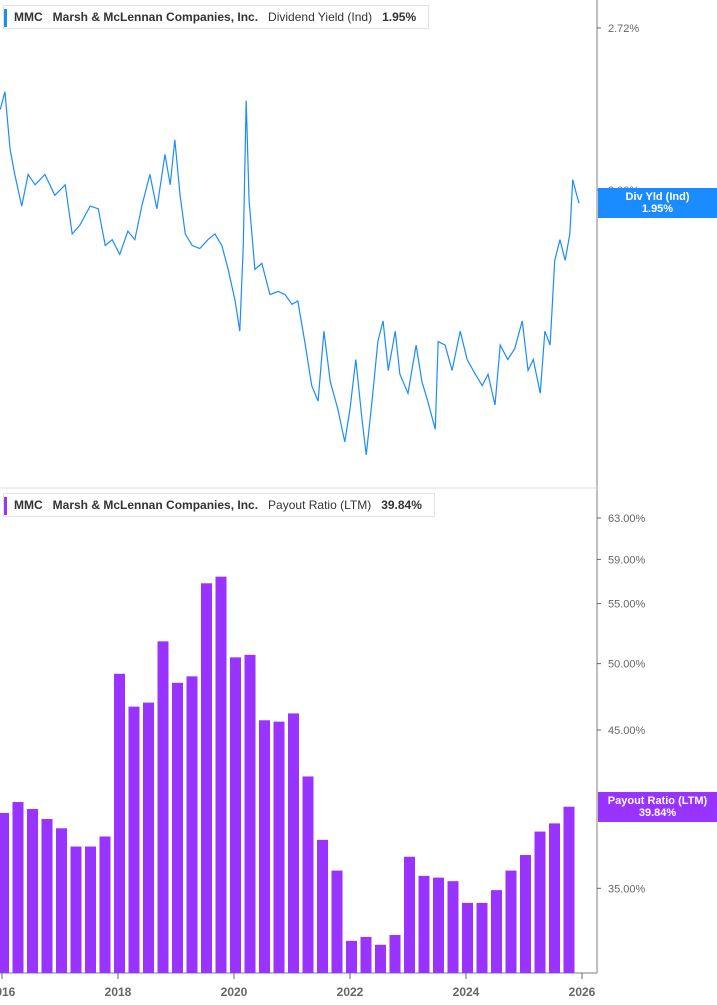 The height and width of the screenshot is (1005, 717). I want to click on legend-value: 39.84%, so click(401, 505).